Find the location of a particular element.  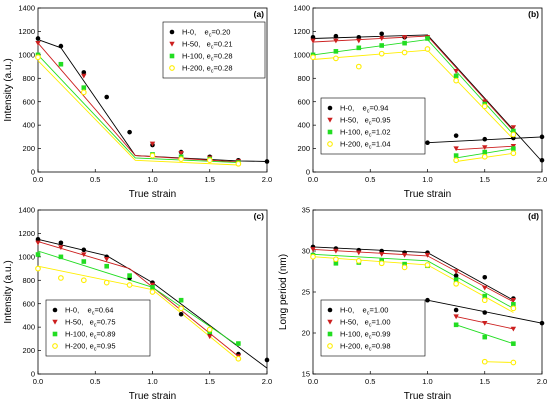

legend-entry: H-200, ec=0.98 is located at coordinates (365, 347).